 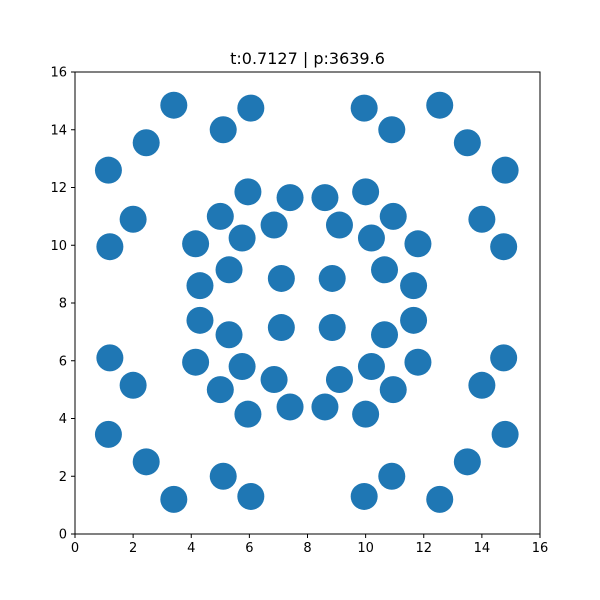 What do you see at coordinates (63, 477) in the screenshot?
I see `y-tick-label-1: 2` at bounding box center [63, 477].